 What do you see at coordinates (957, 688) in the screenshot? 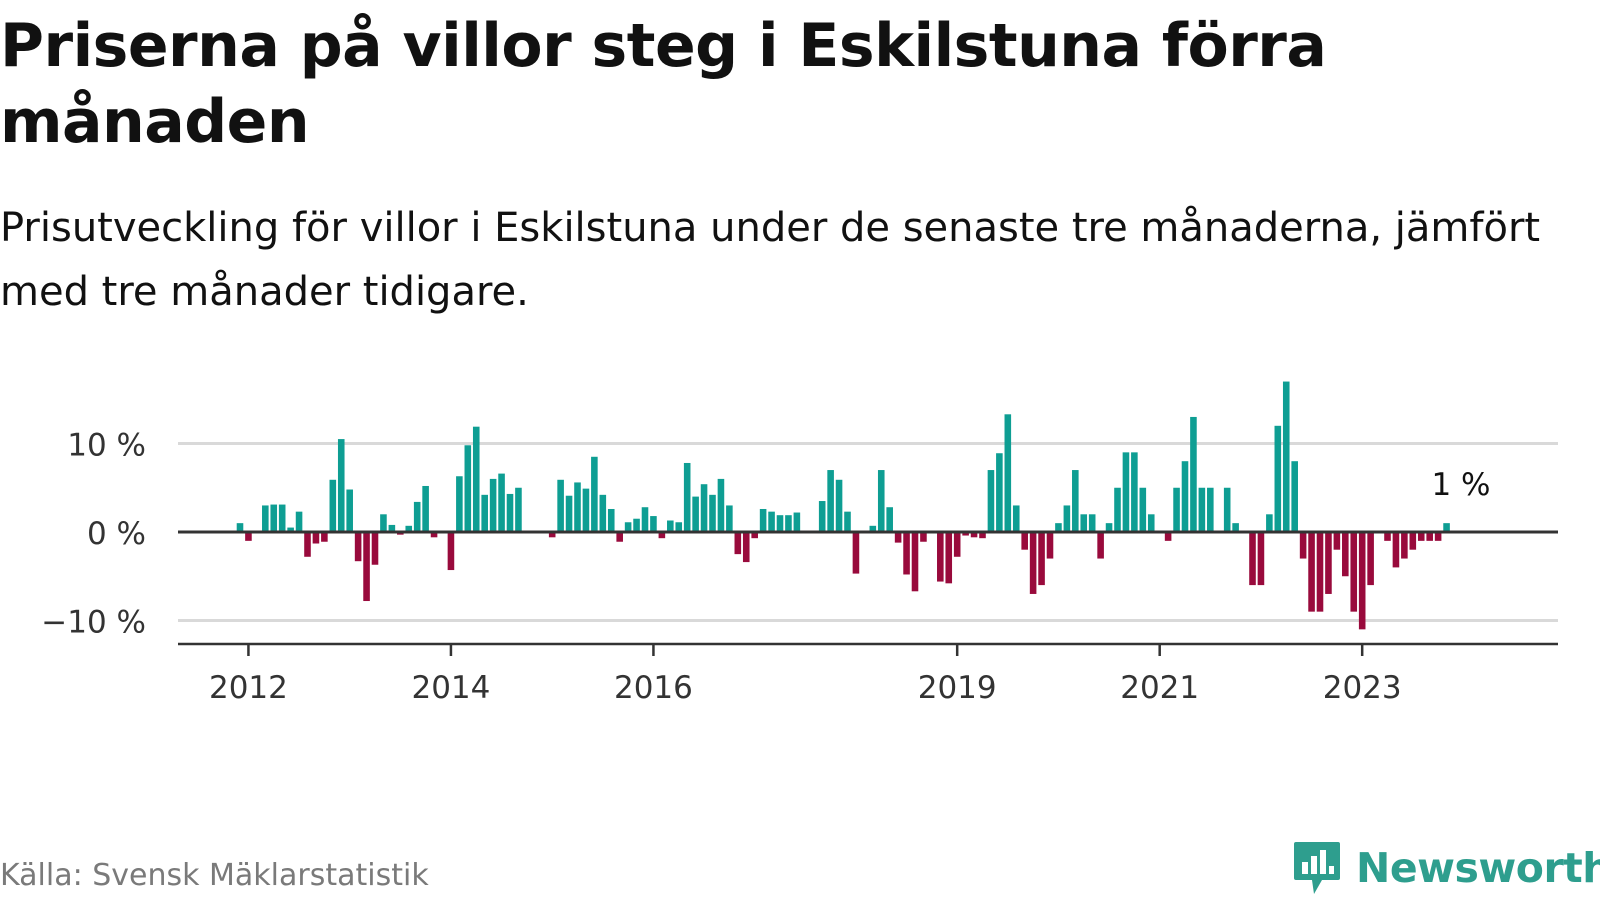
I see `x-tick-label: 2019` at bounding box center [957, 688].